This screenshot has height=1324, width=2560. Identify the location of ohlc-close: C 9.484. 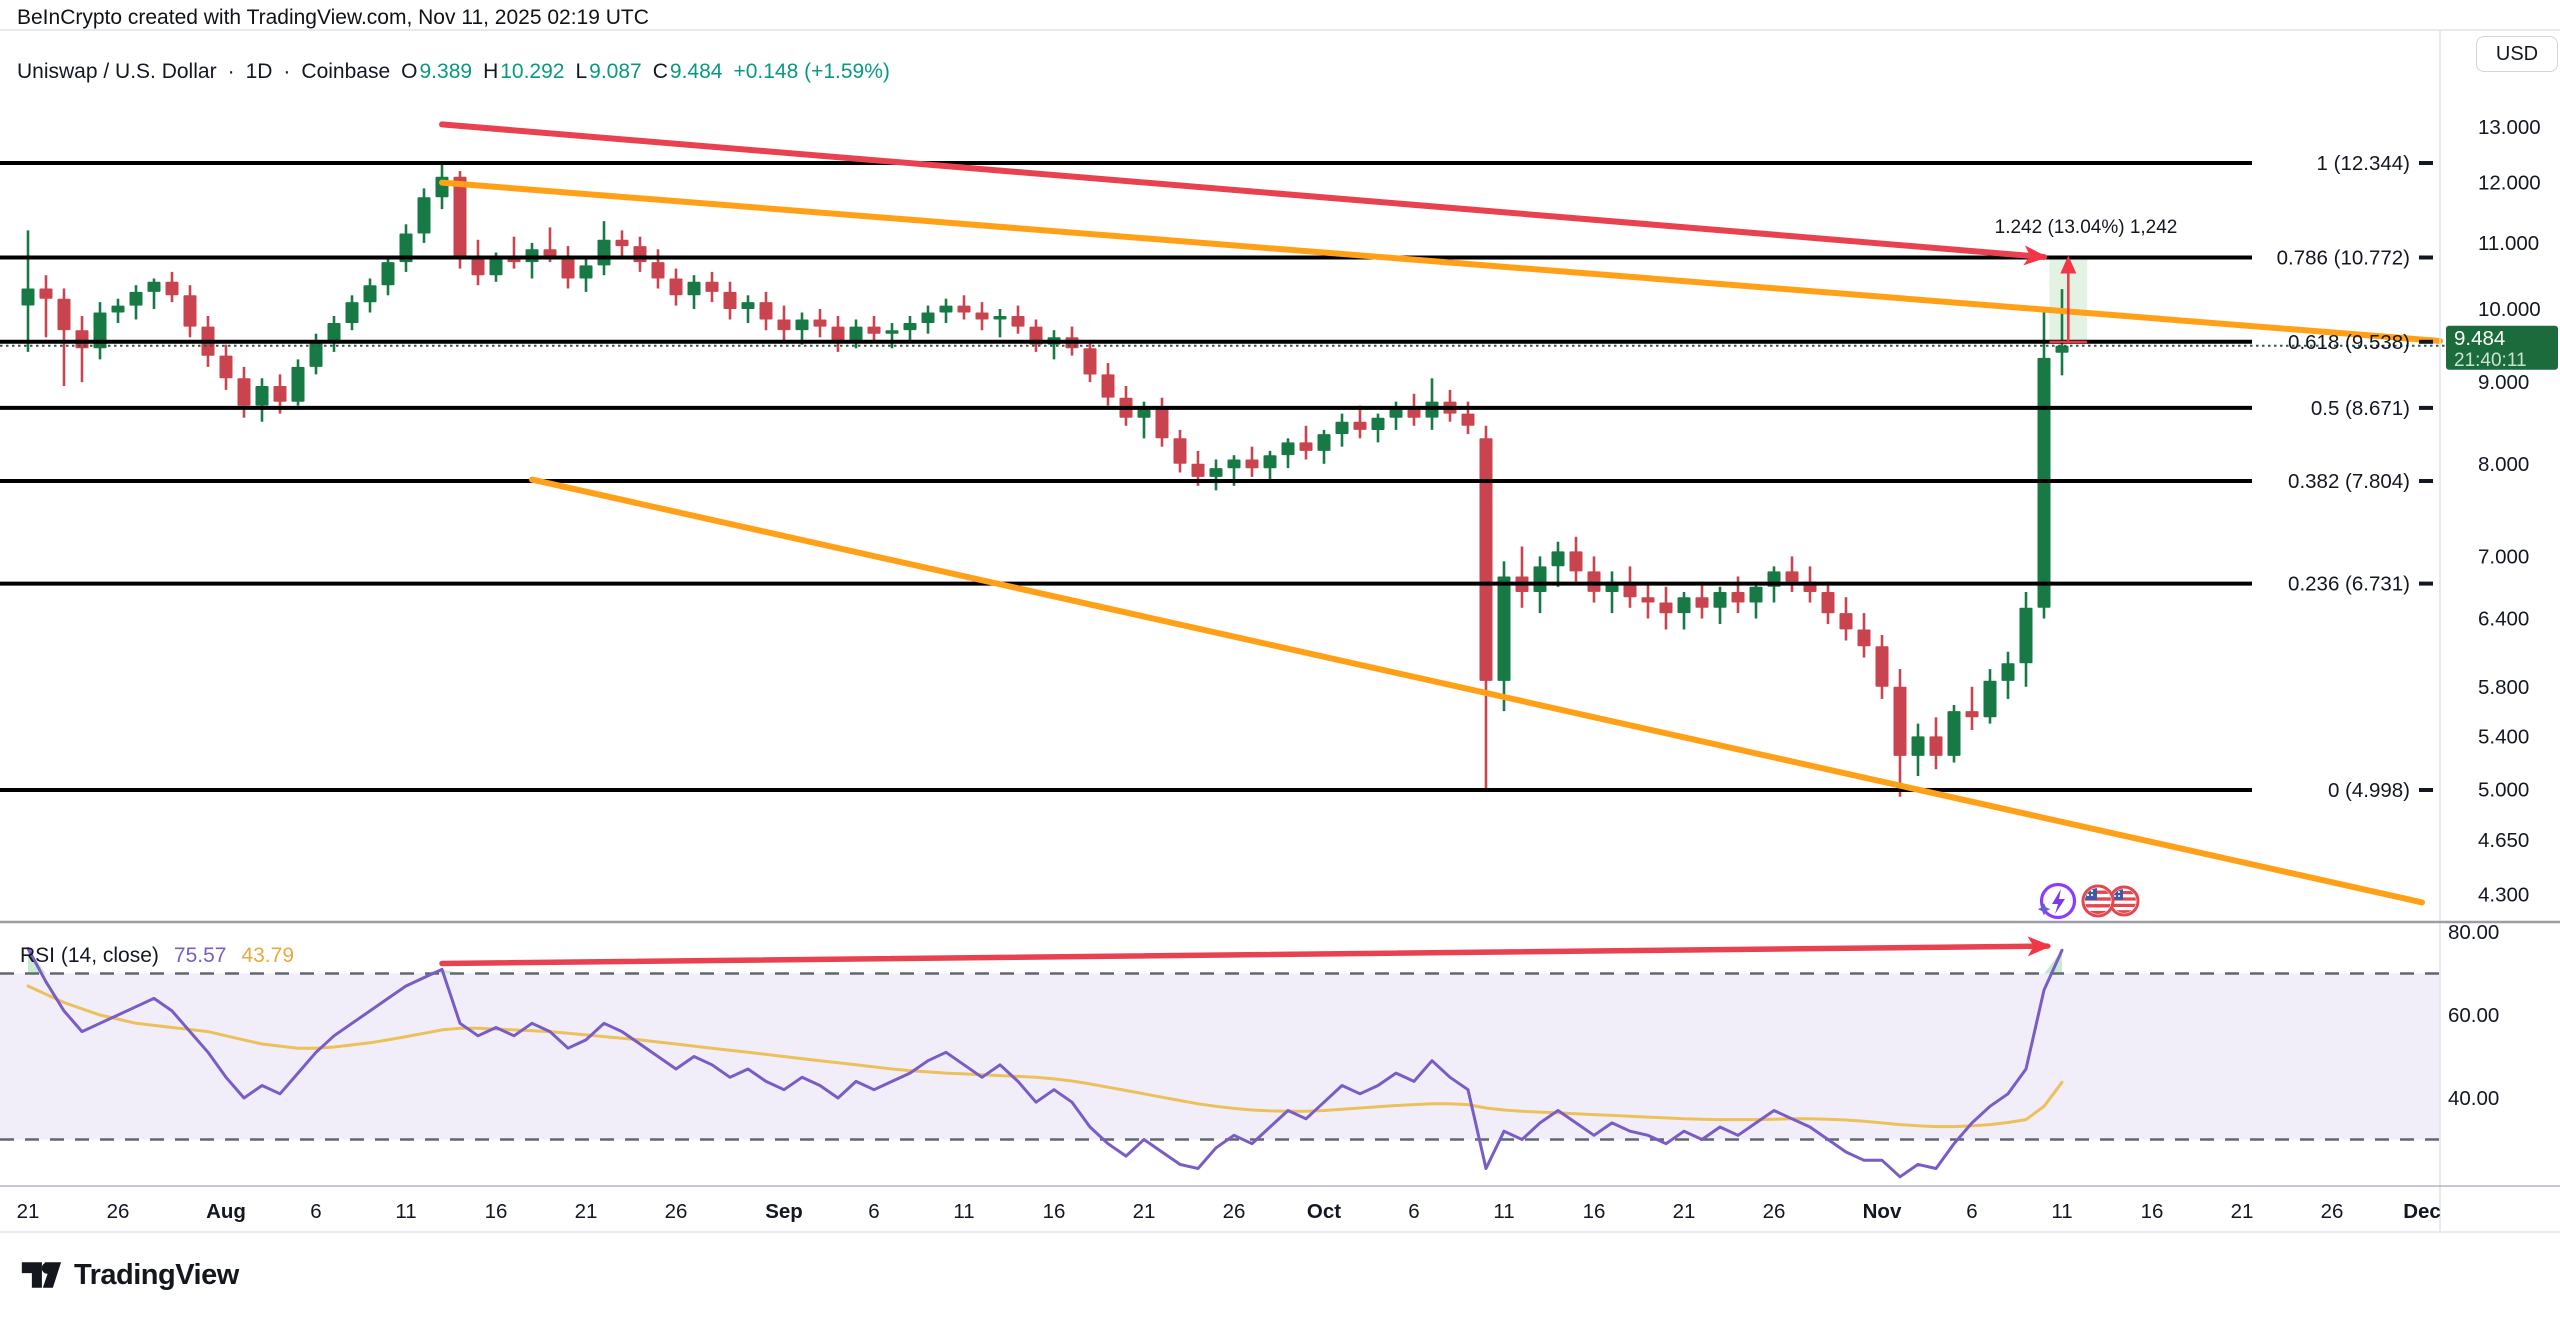
(687, 71).